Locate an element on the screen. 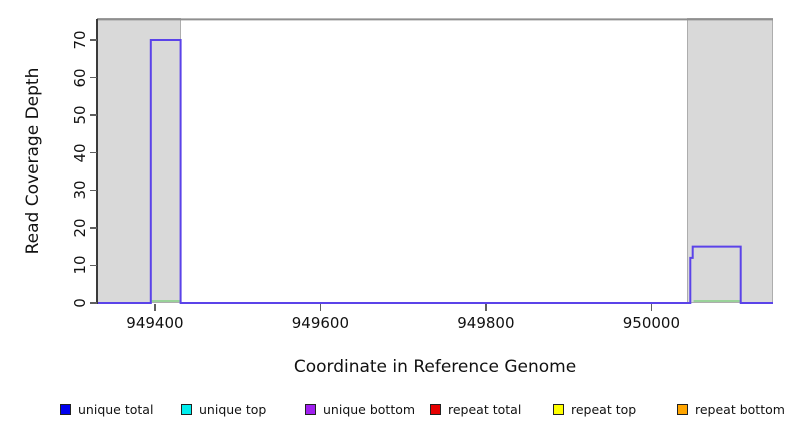 Image resolution: width=792 pixels, height=432 pixels. y-tick-label: 0 is located at coordinates (80, 303).